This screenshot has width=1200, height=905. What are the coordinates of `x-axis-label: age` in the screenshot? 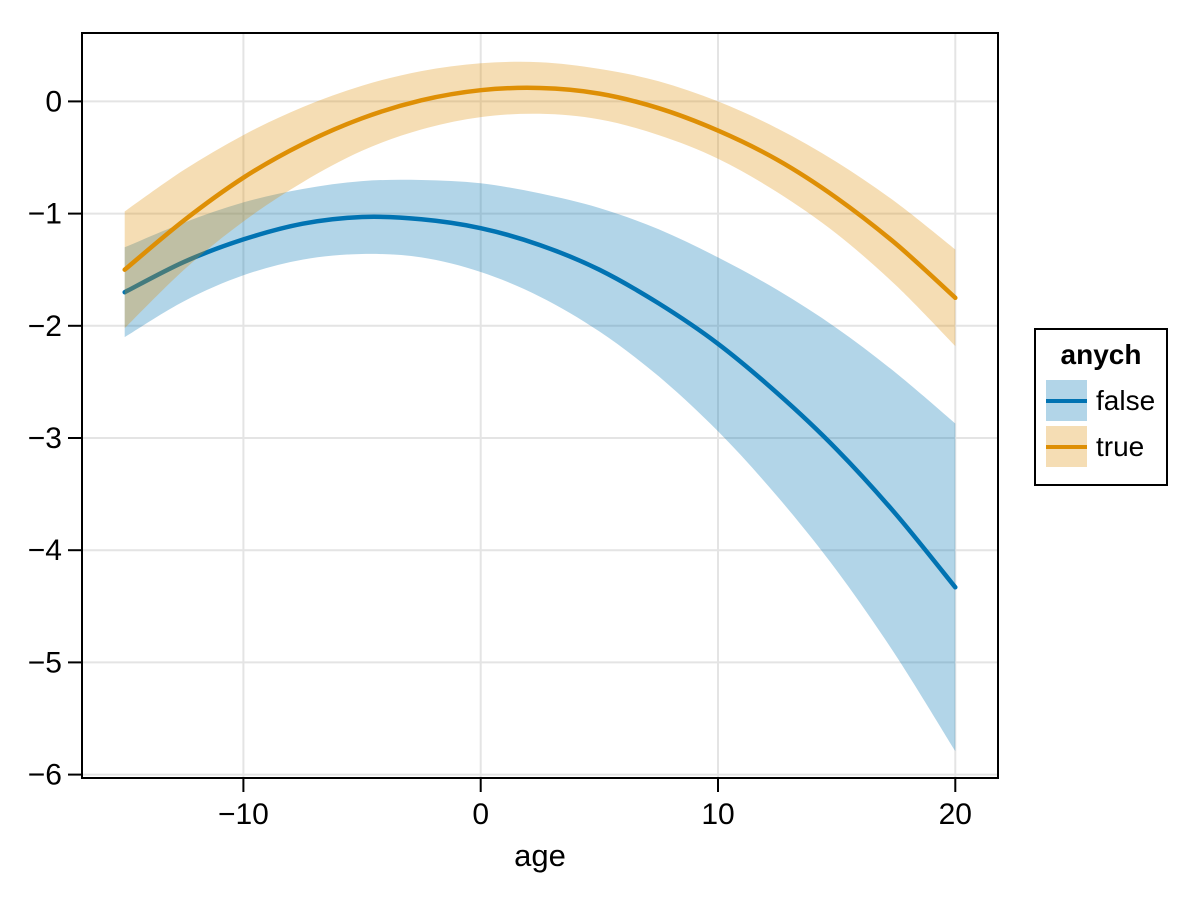 It's located at (540, 855).